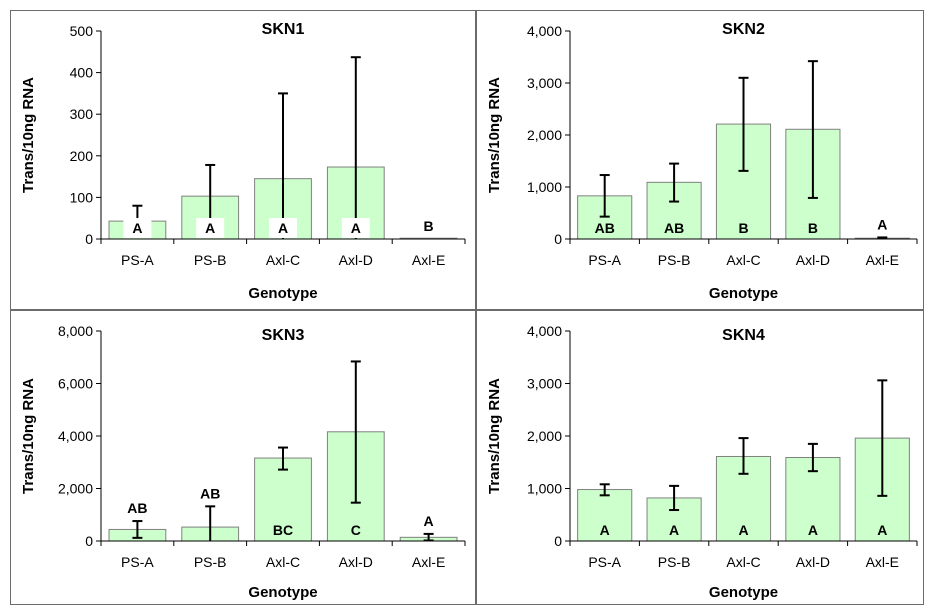  Describe the element at coordinates (283, 530) in the screenshot. I see `significance-label: BC` at that location.